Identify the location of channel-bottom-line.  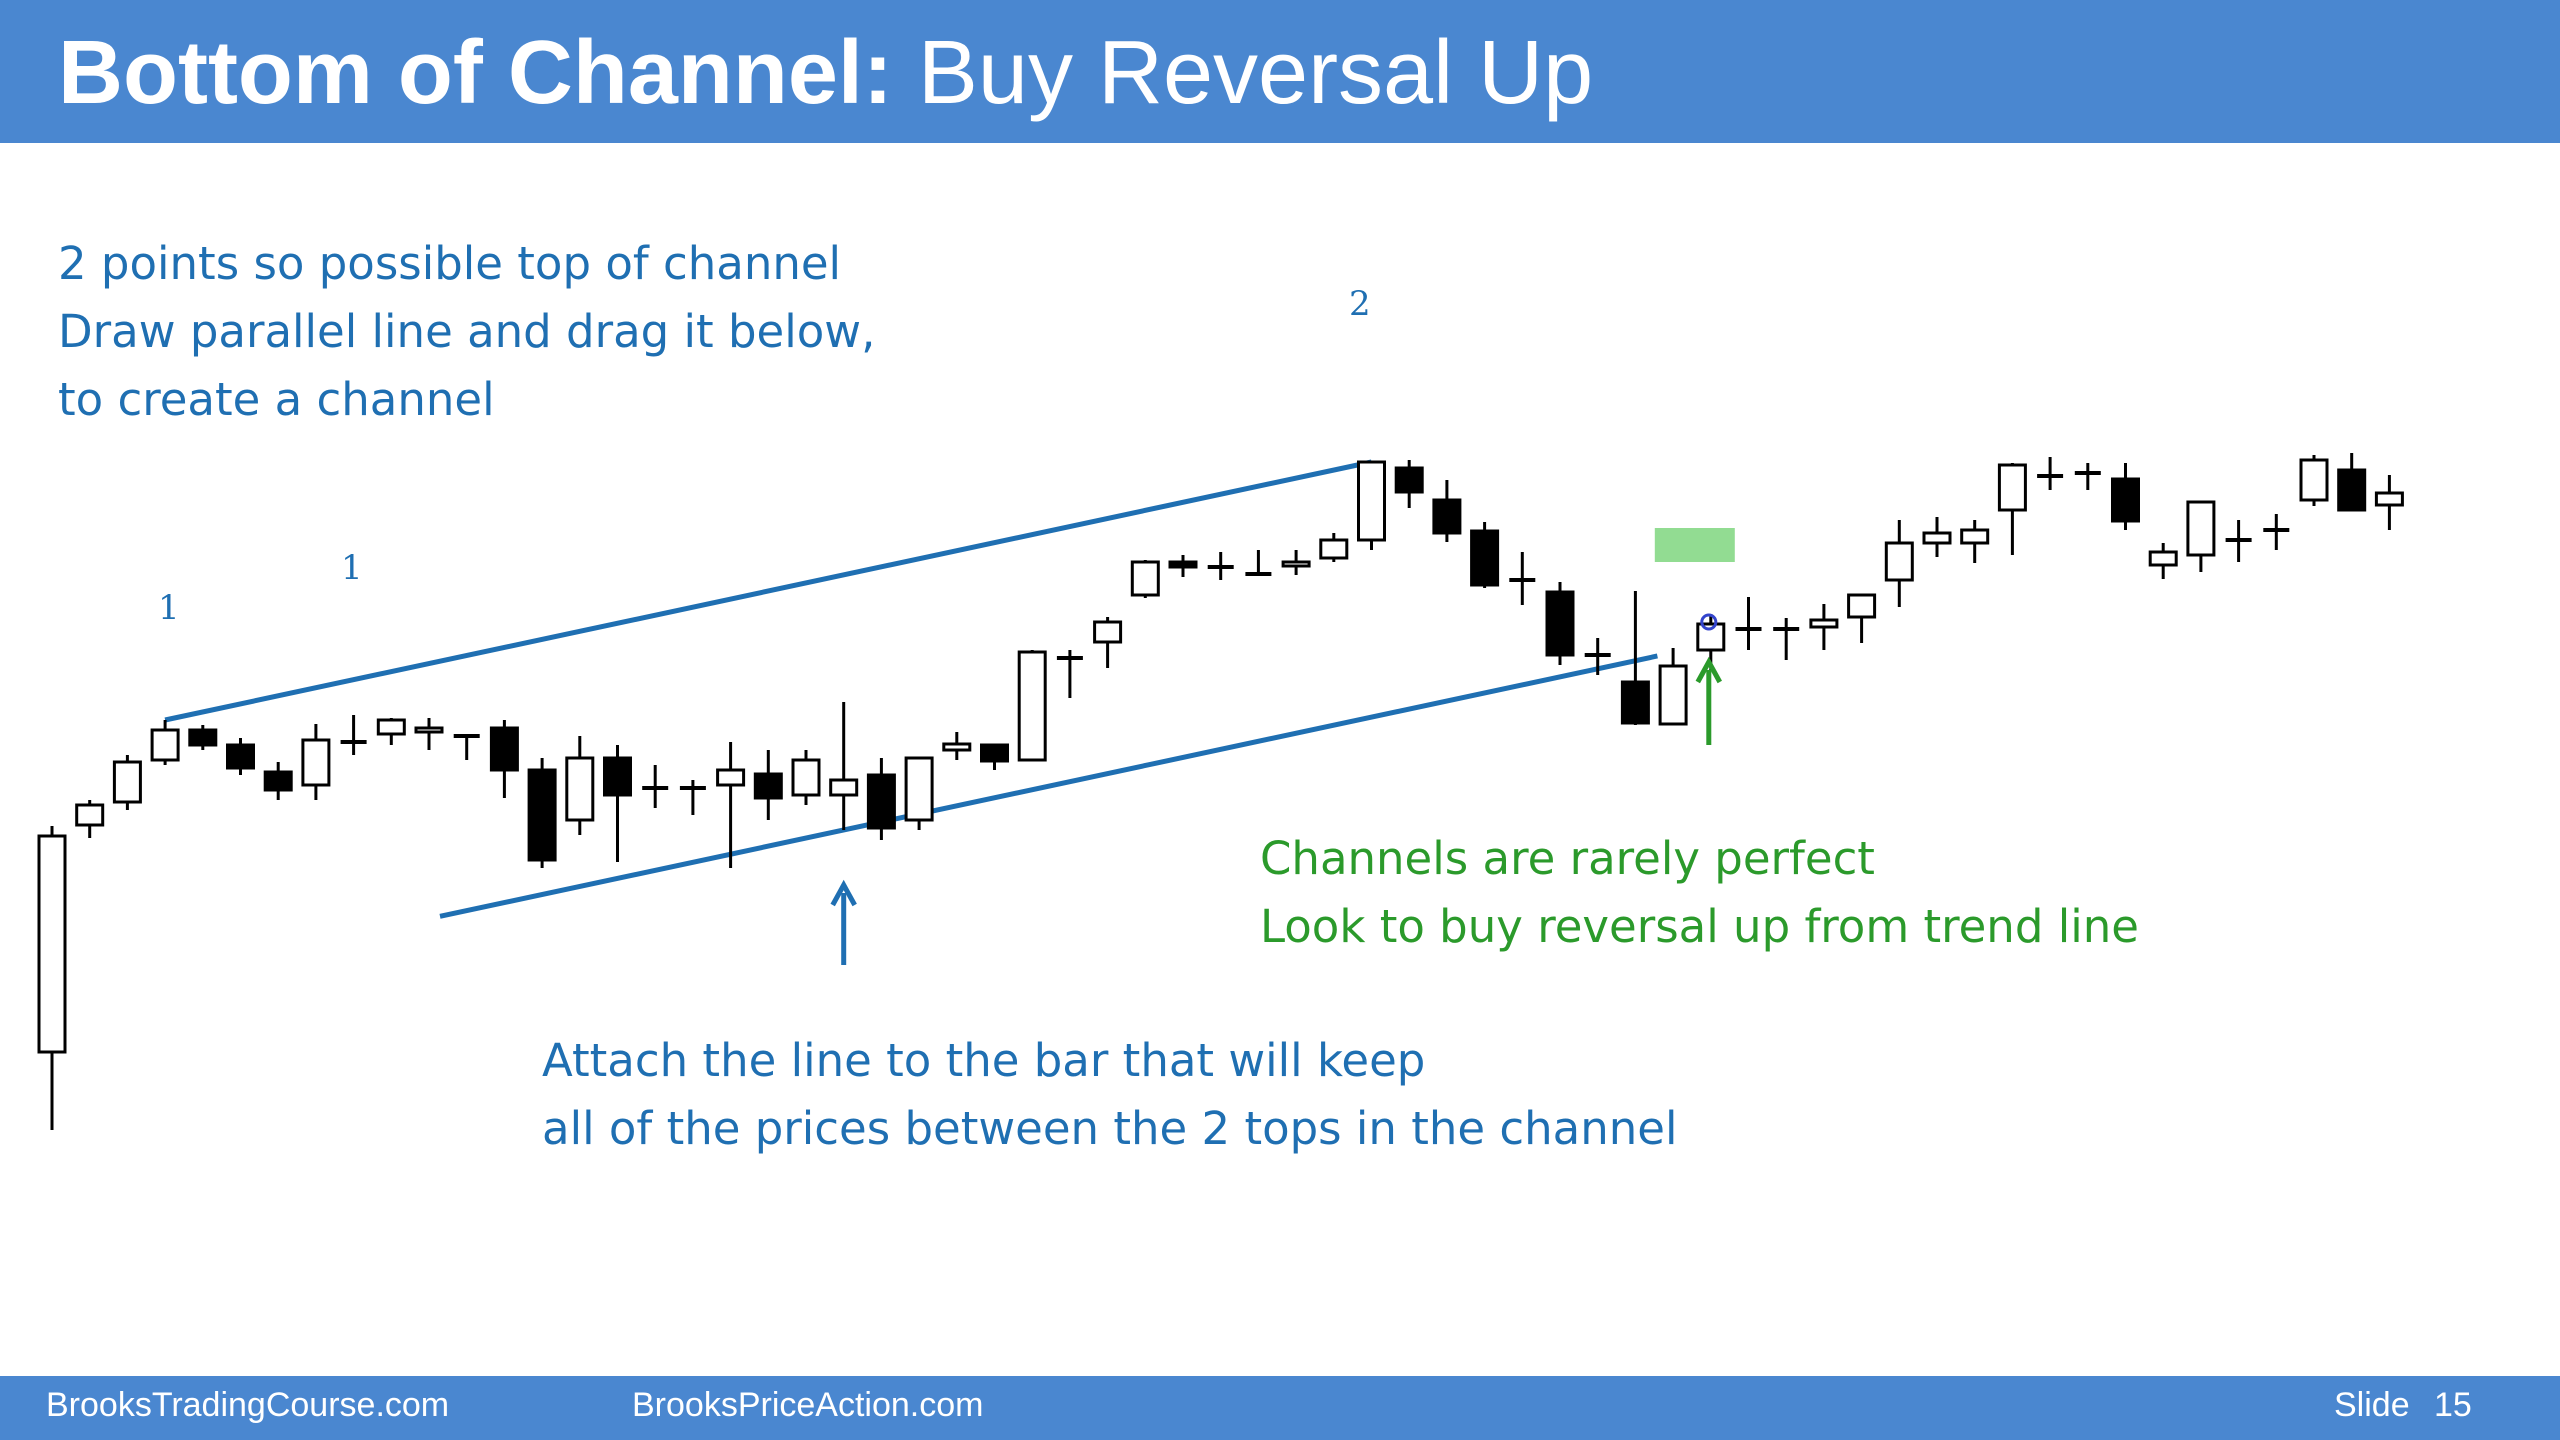
(1048, 786).